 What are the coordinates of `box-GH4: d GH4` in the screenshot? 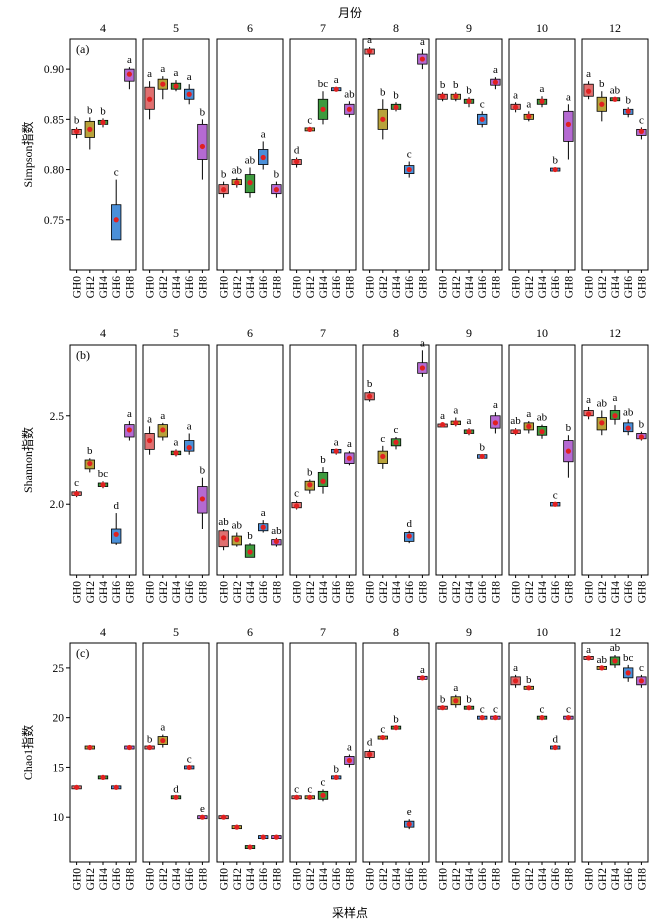 It's located at (176, 836).